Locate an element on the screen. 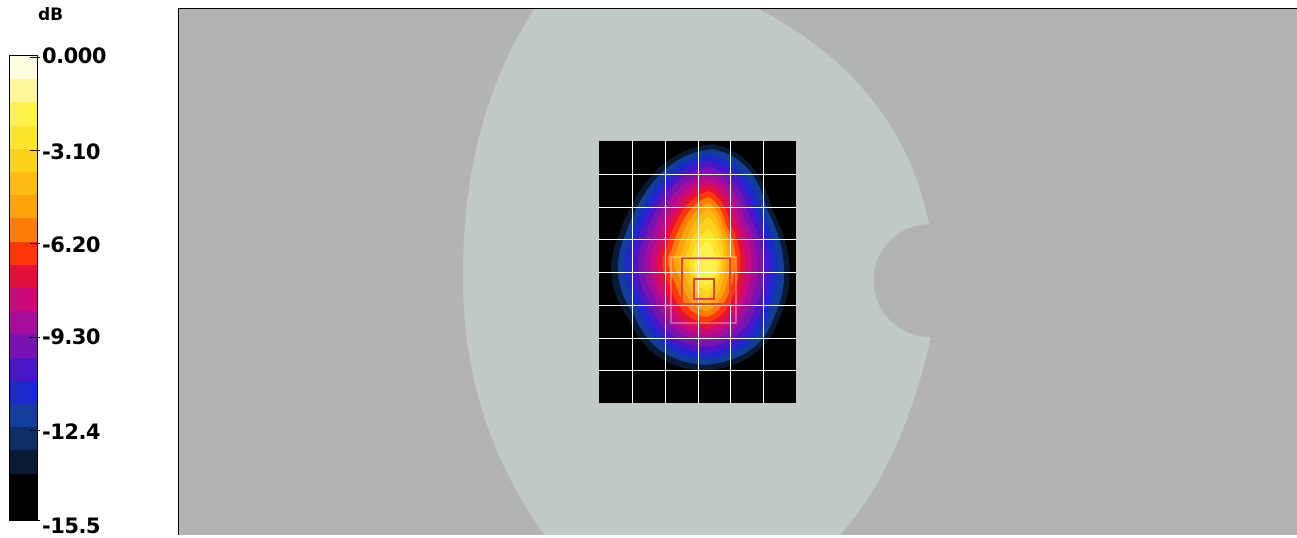 The width and height of the screenshot is (1297, 538). legend-tick-label: 0.000 is located at coordinates (74, 56).